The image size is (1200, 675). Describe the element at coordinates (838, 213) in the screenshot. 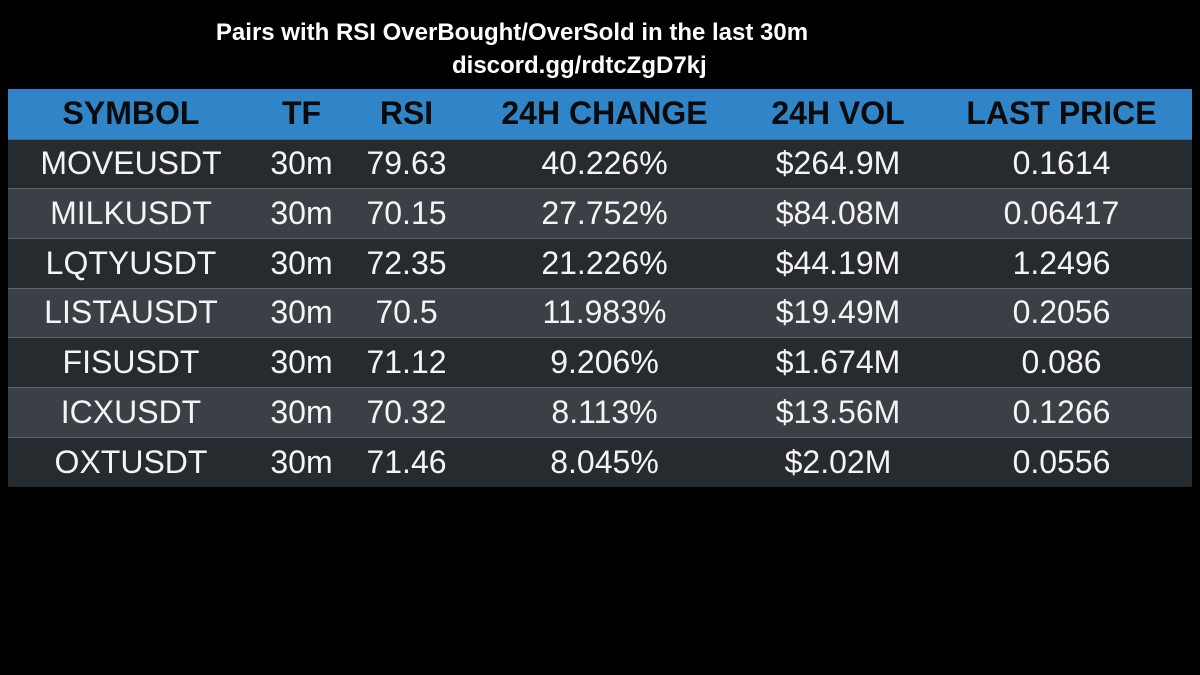

I see `cell-24h-vol: $84.08M` at that location.